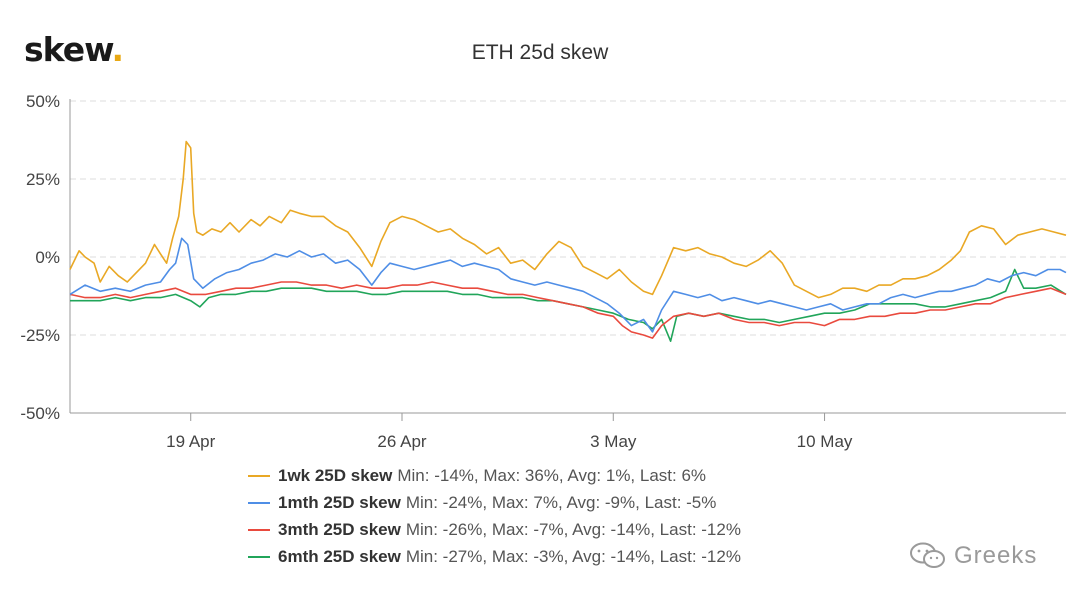 This screenshot has width=1080, height=603. Describe the element at coordinates (568, 310) in the screenshot. I see `series-line-3mth` at that location.